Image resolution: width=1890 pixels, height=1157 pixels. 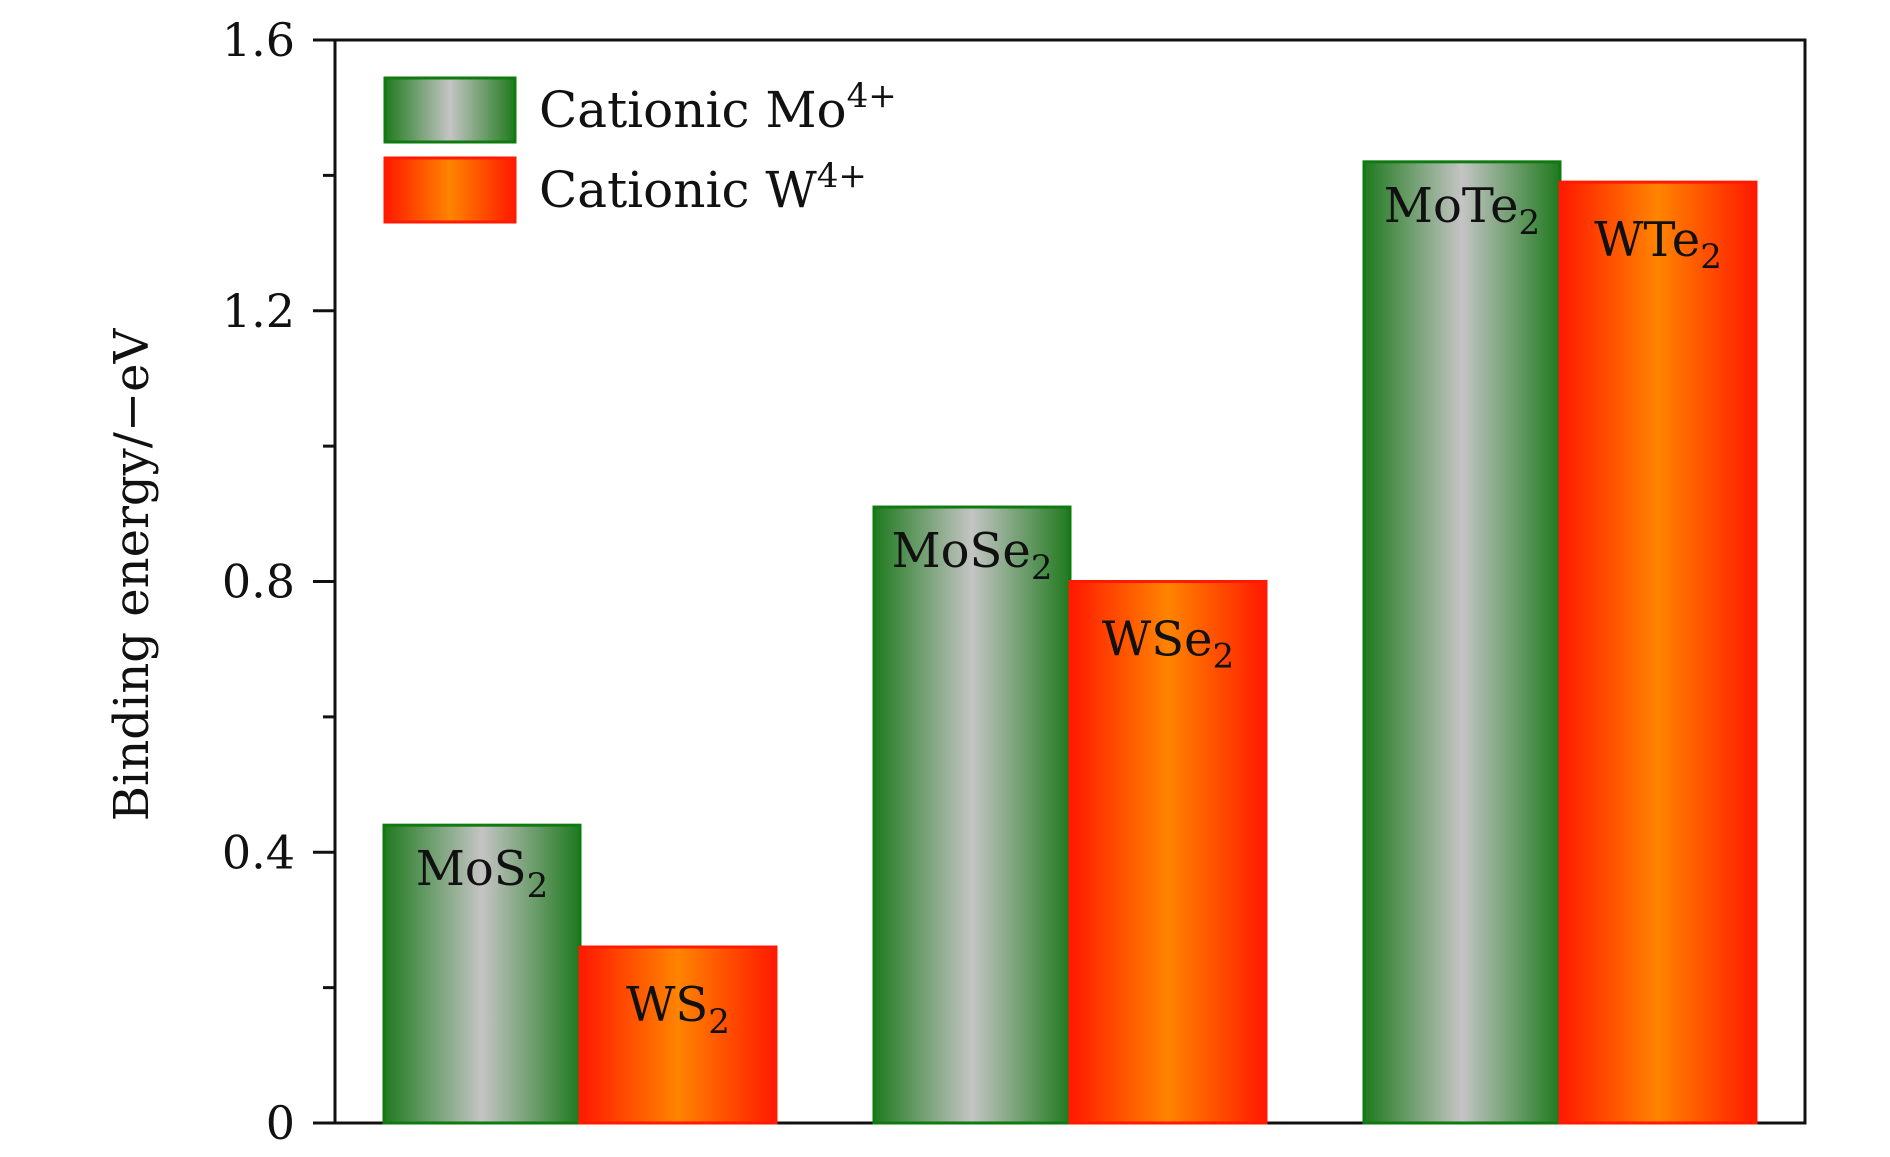 I want to click on bar-label: WTe2, so click(x=1658, y=244).